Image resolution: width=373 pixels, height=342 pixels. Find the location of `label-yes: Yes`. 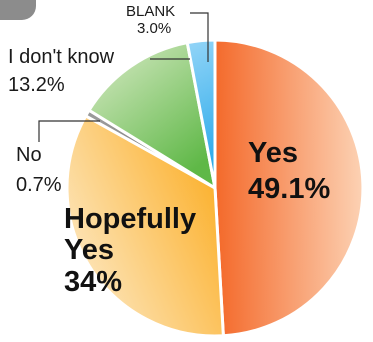

label-yes: Yes is located at coordinates (273, 153).